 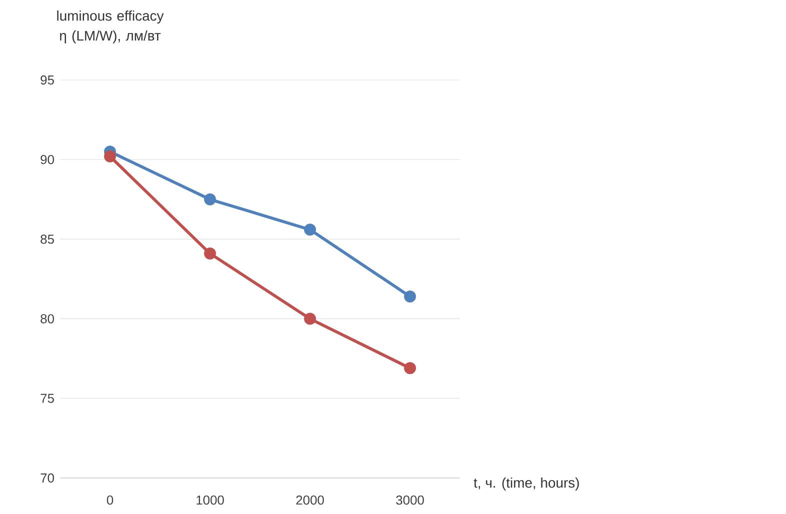 What do you see at coordinates (47, 80) in the screenshot?
I see `y-tick-label: 95` at bounding box center [47, 80].